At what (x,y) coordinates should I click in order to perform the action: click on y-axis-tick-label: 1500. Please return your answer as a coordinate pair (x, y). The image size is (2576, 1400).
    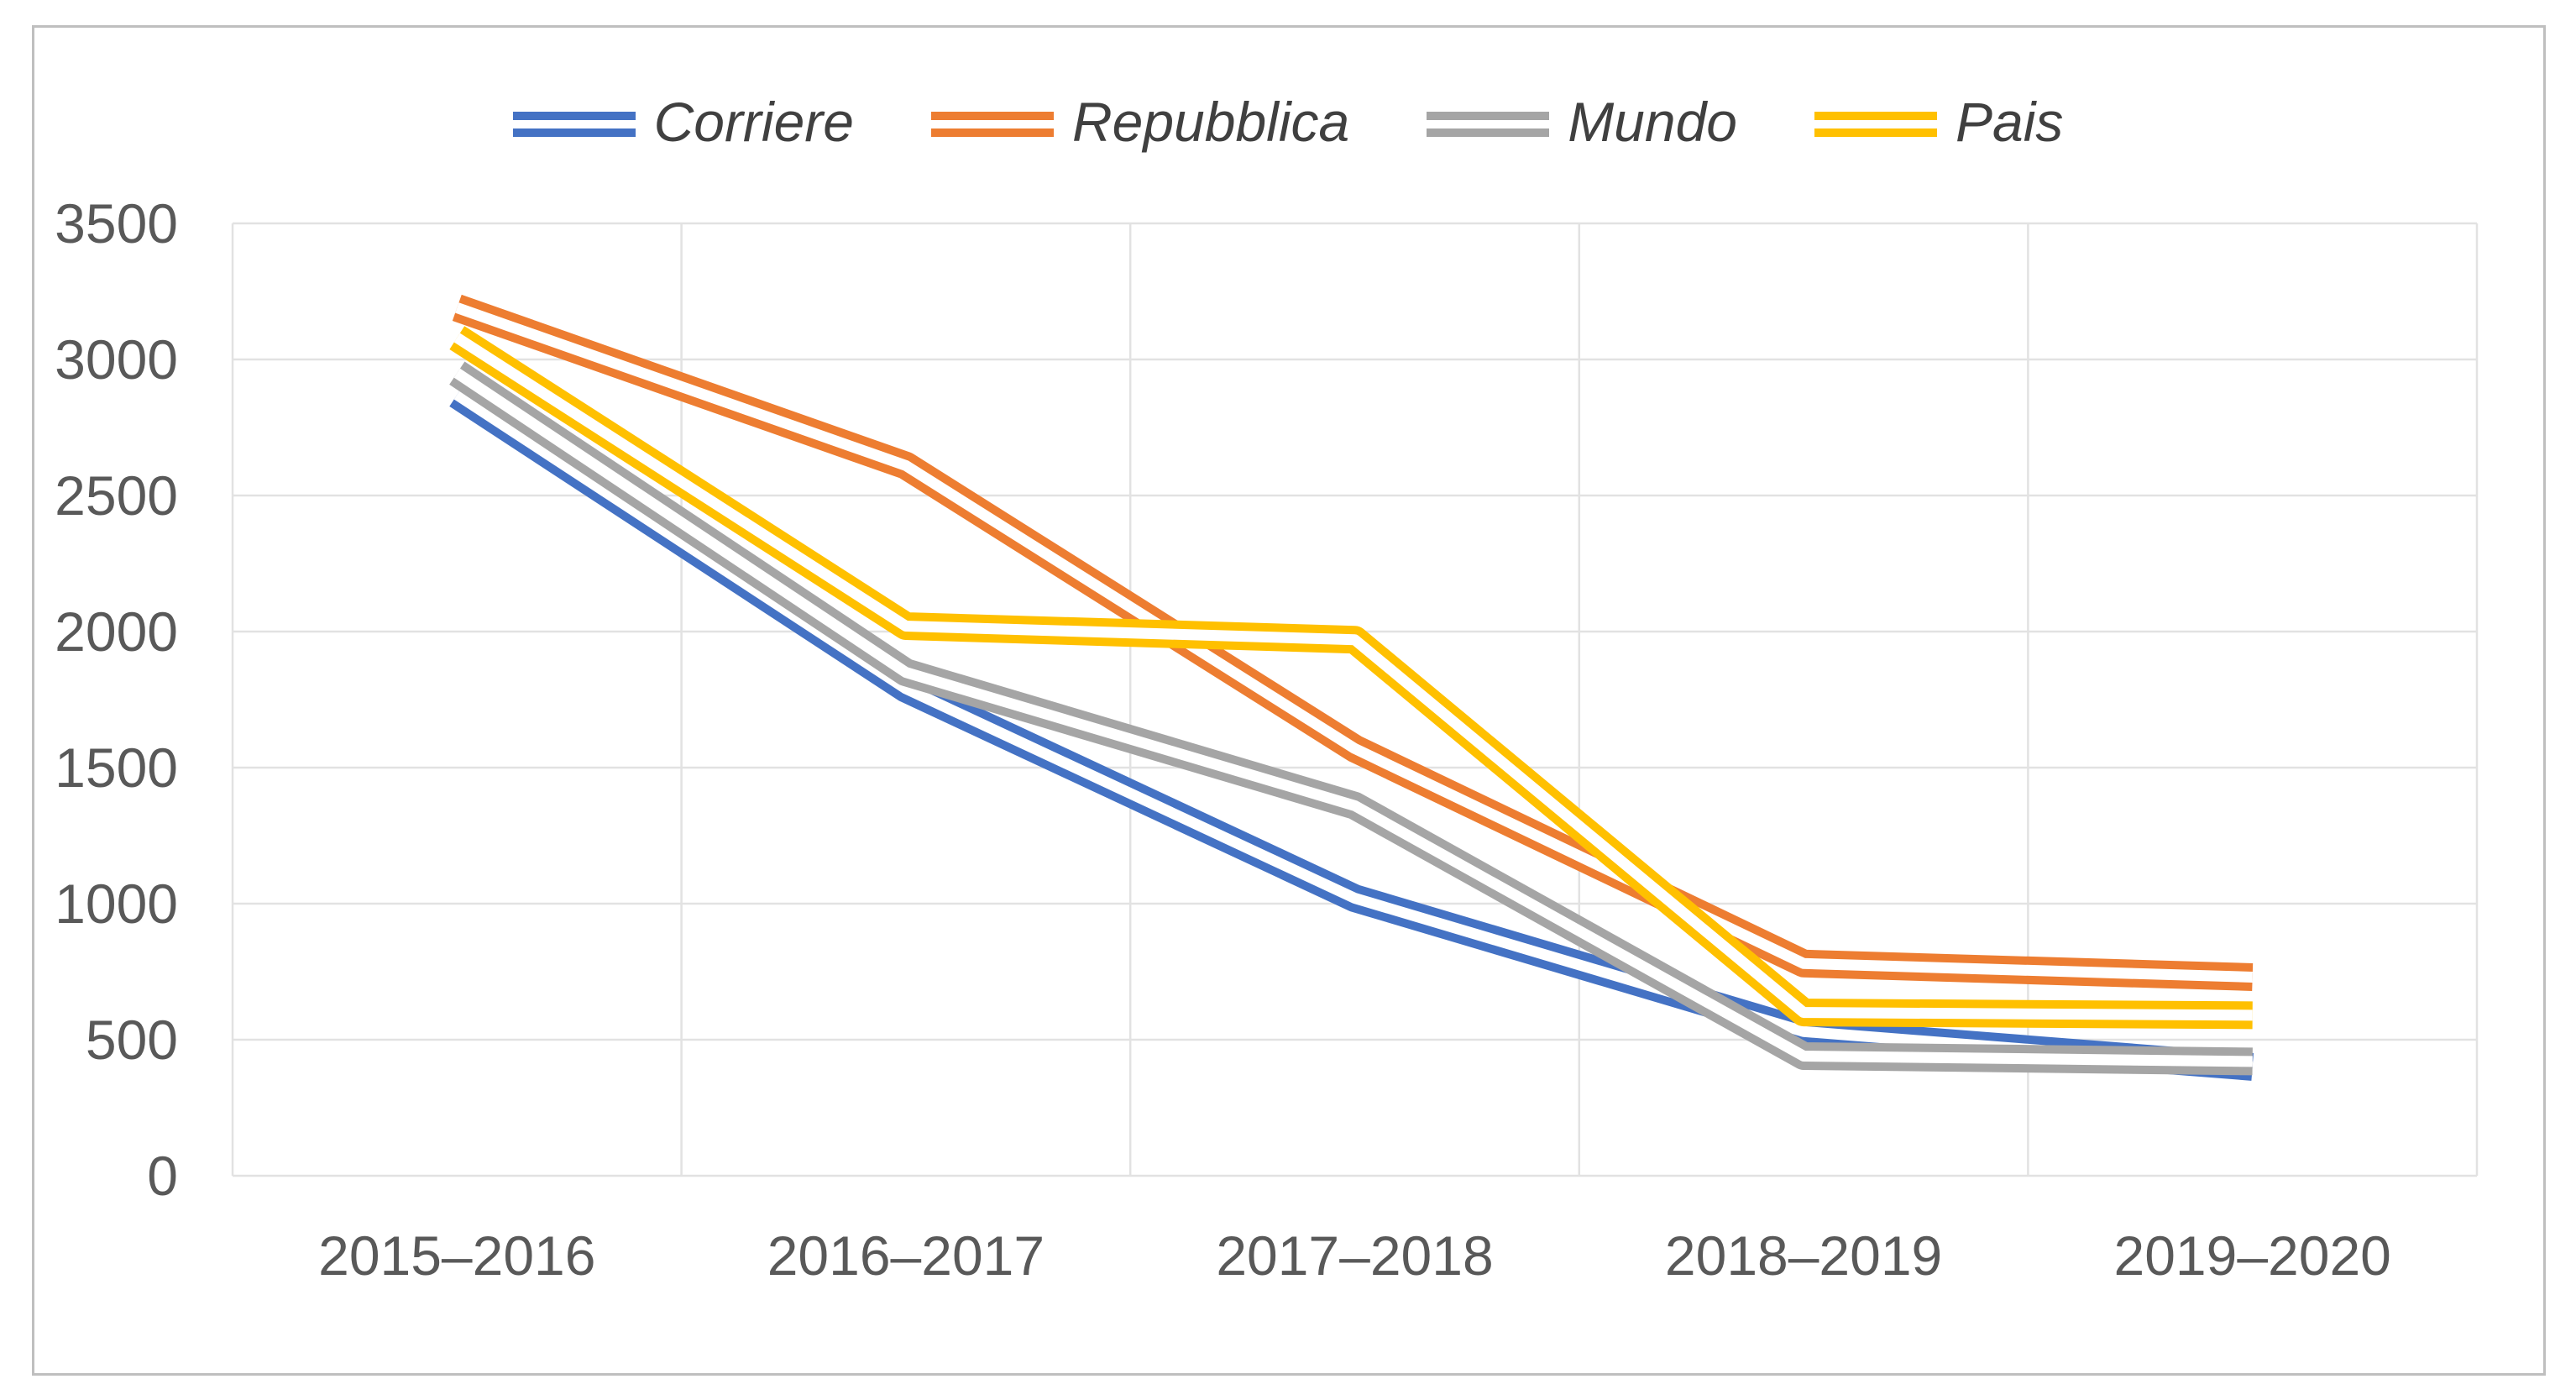
    Looking at the image, I should click on (116, 768).